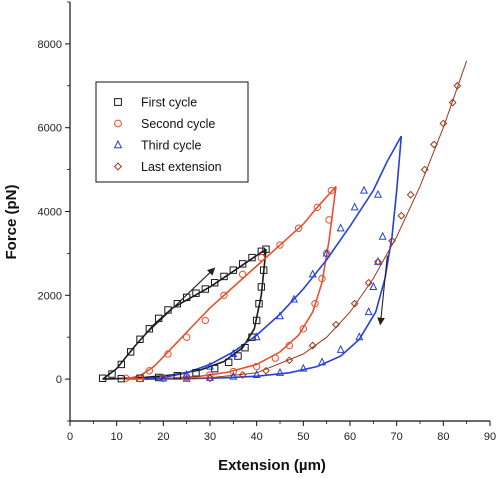 This screenshot has width=500, height=478. I want to click on legend-label: Last extension, so click(181, 167).